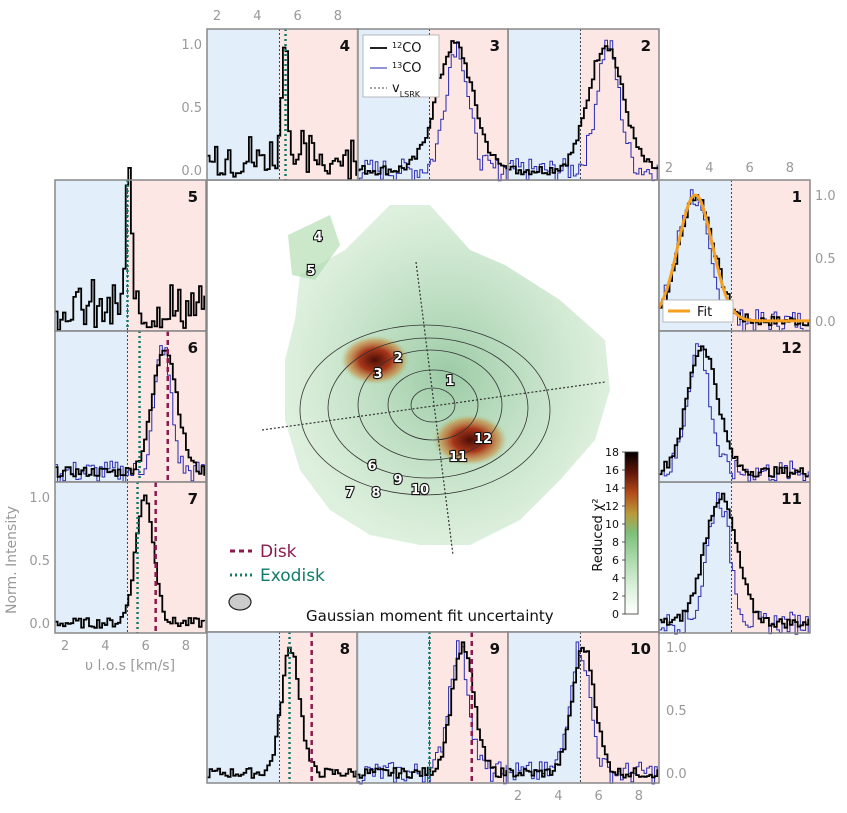 The width and height of the screenshot is (847, 813). I want to click on bottom-x-tick: 6, so click(598, 796).